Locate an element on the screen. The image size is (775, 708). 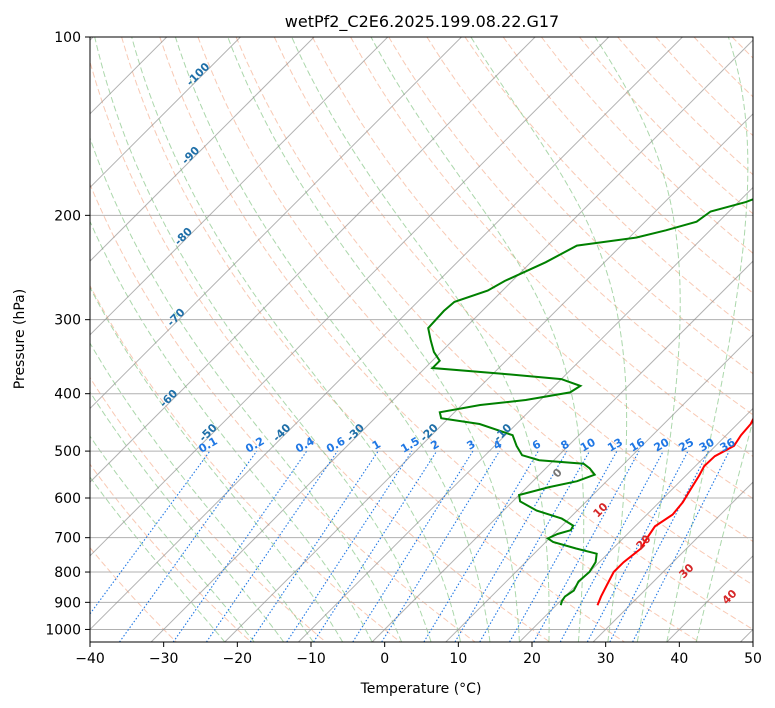
x-tick-label: 10 is located at coordinates (458, 659).